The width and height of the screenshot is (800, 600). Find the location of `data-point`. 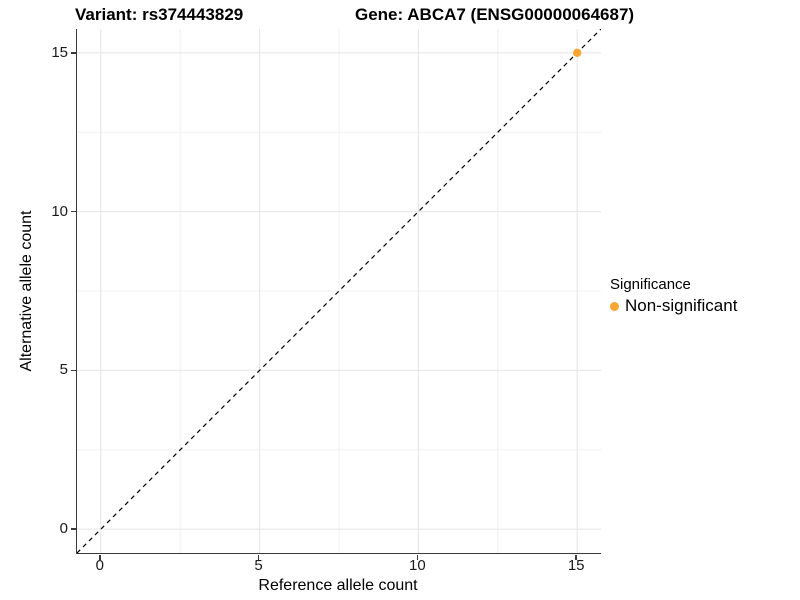

data-point is located at coordinates (577, 53).